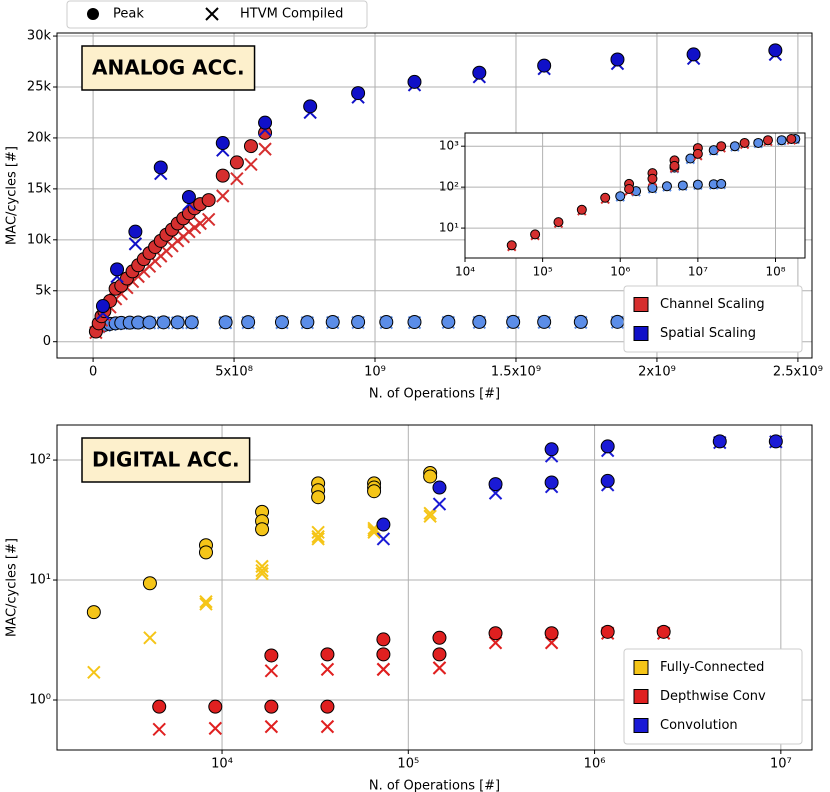 The width and height of the screenshot is (830, 792). I want to click on y-axis-label: MAC/cycles [#], so click(12, 587).